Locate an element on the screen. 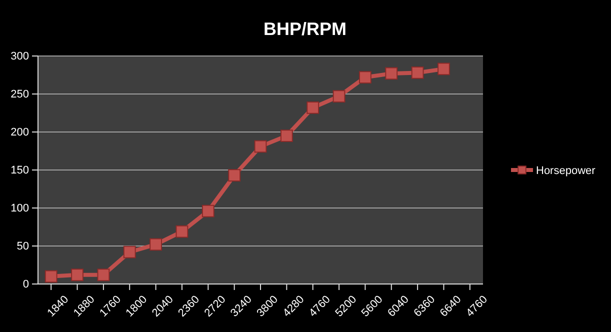 This screenshot has width=611, height=332. y-tick-label: 50 is located at coordinates (22, 246).